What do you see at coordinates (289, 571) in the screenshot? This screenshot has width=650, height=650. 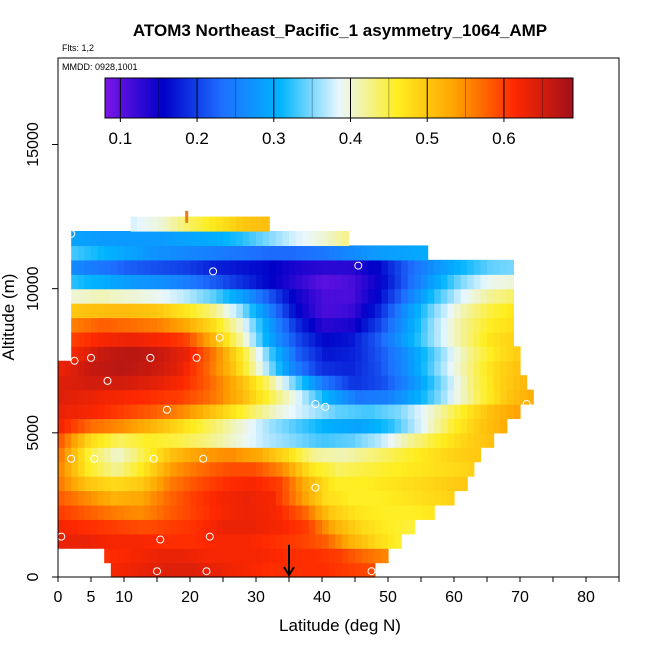 I see `latitude-arrow-head` at bounding box center [289, 571].